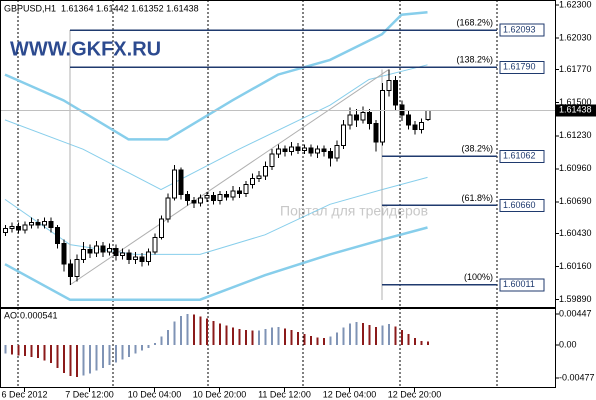  What do you see at coordinates (577, 377) in the screenshot?
I see `y-tick-label: -0.00477` at bounding box center [577, 377].